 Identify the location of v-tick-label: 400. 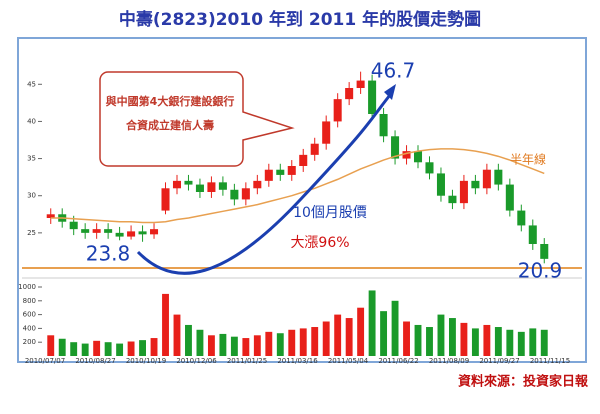
(29, 328).